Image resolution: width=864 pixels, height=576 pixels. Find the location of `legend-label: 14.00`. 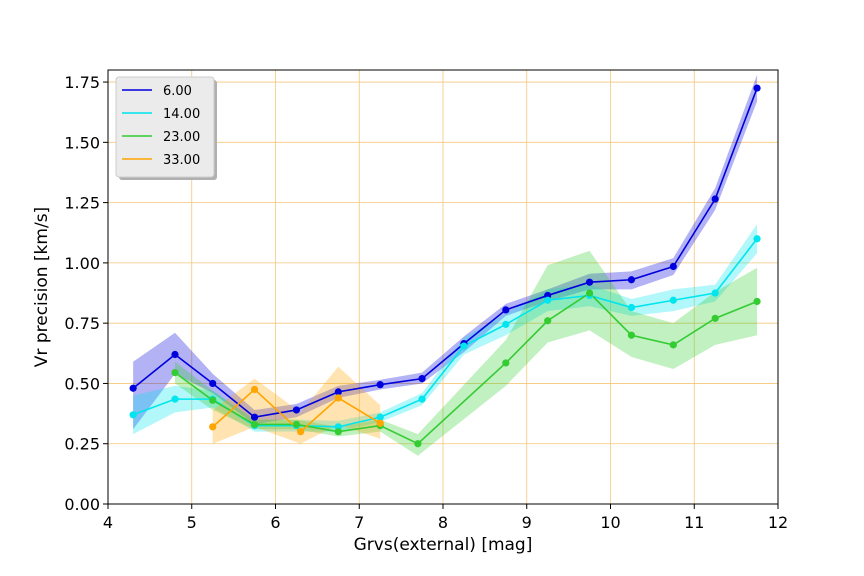

legend-label: 14.00 is located at coordinates (181, 114).